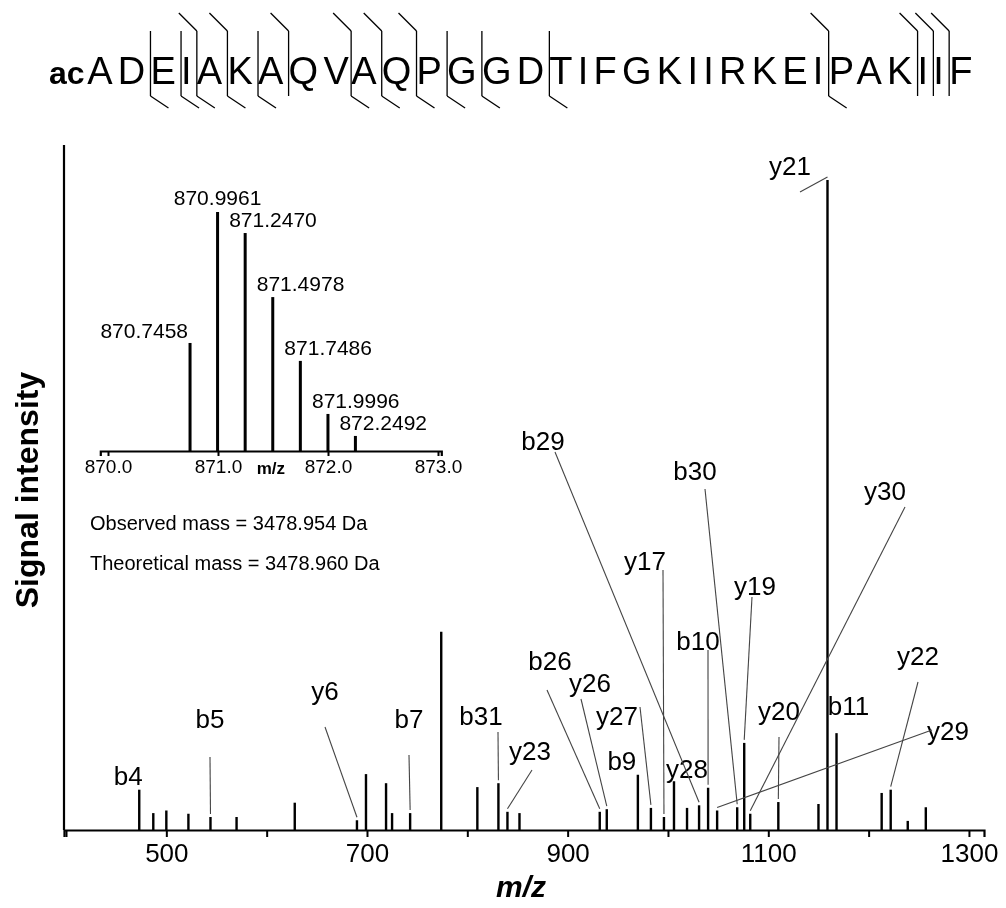 The width and height of the screenshot is (1006, 908). Describe the element at coordinates (622, 760) in the screenshot. I see `annotation: b9` at that location.